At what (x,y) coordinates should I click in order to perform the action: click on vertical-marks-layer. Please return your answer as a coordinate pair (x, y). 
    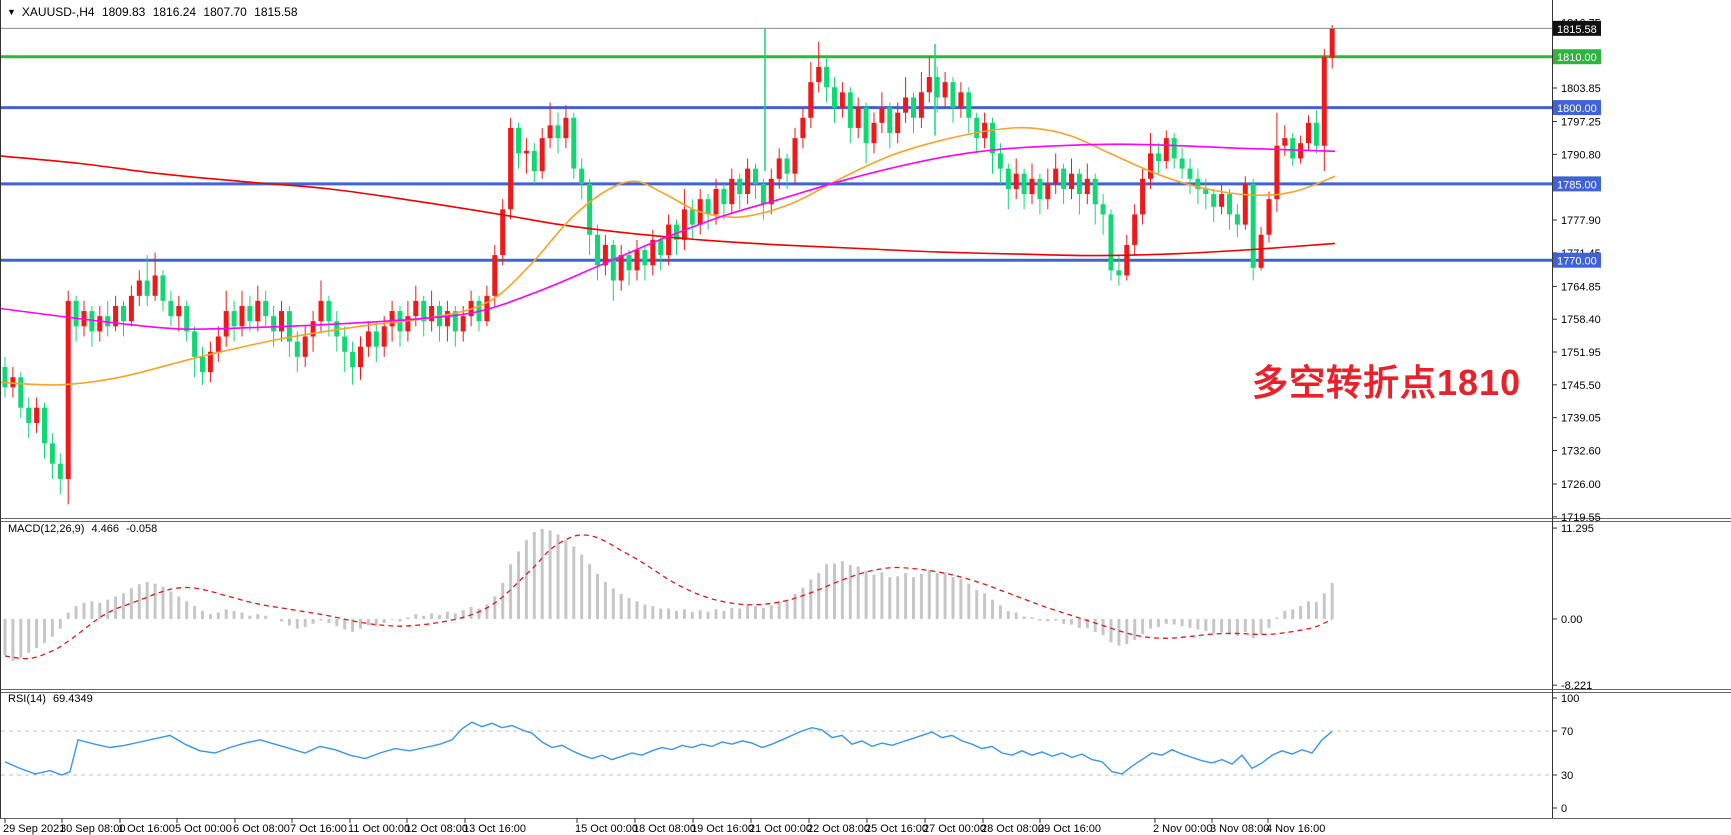
    Looking at the image, I should click on (850, 100).